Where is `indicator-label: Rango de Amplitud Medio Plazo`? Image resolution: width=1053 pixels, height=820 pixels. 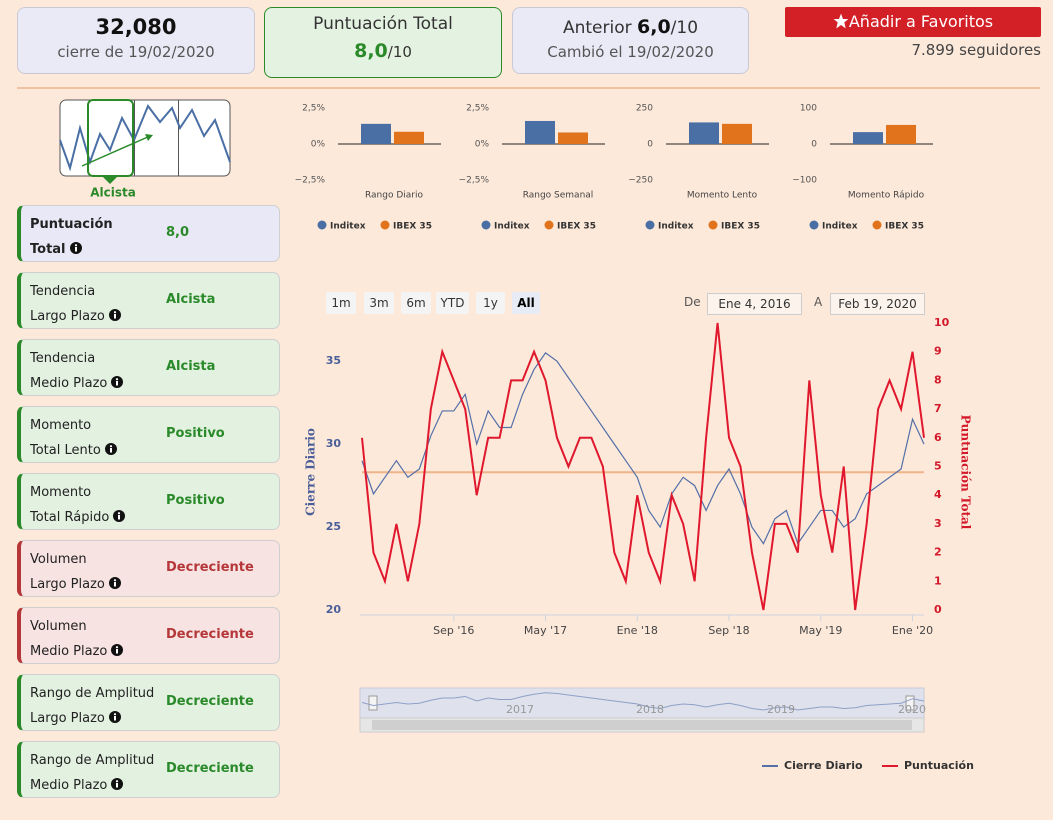
indicator-label: Rango de Amplitud Medio Plazo is located at coordinates (92, 773).